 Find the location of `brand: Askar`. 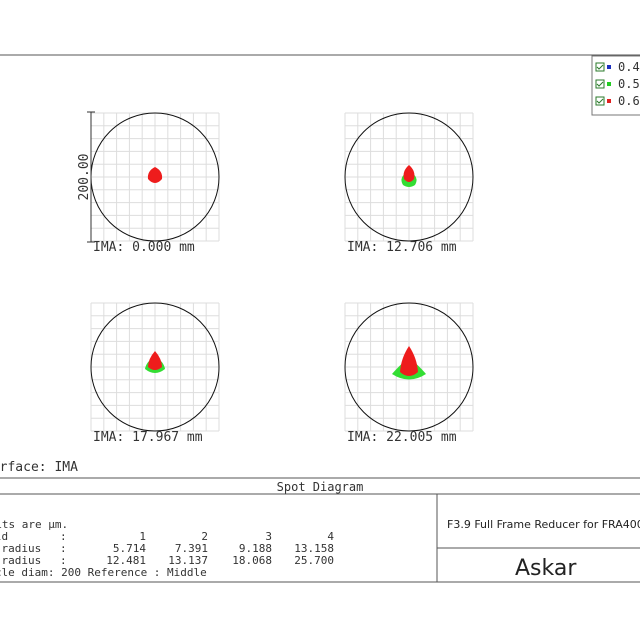

brand: Askar is located at coordinates (546, 568).